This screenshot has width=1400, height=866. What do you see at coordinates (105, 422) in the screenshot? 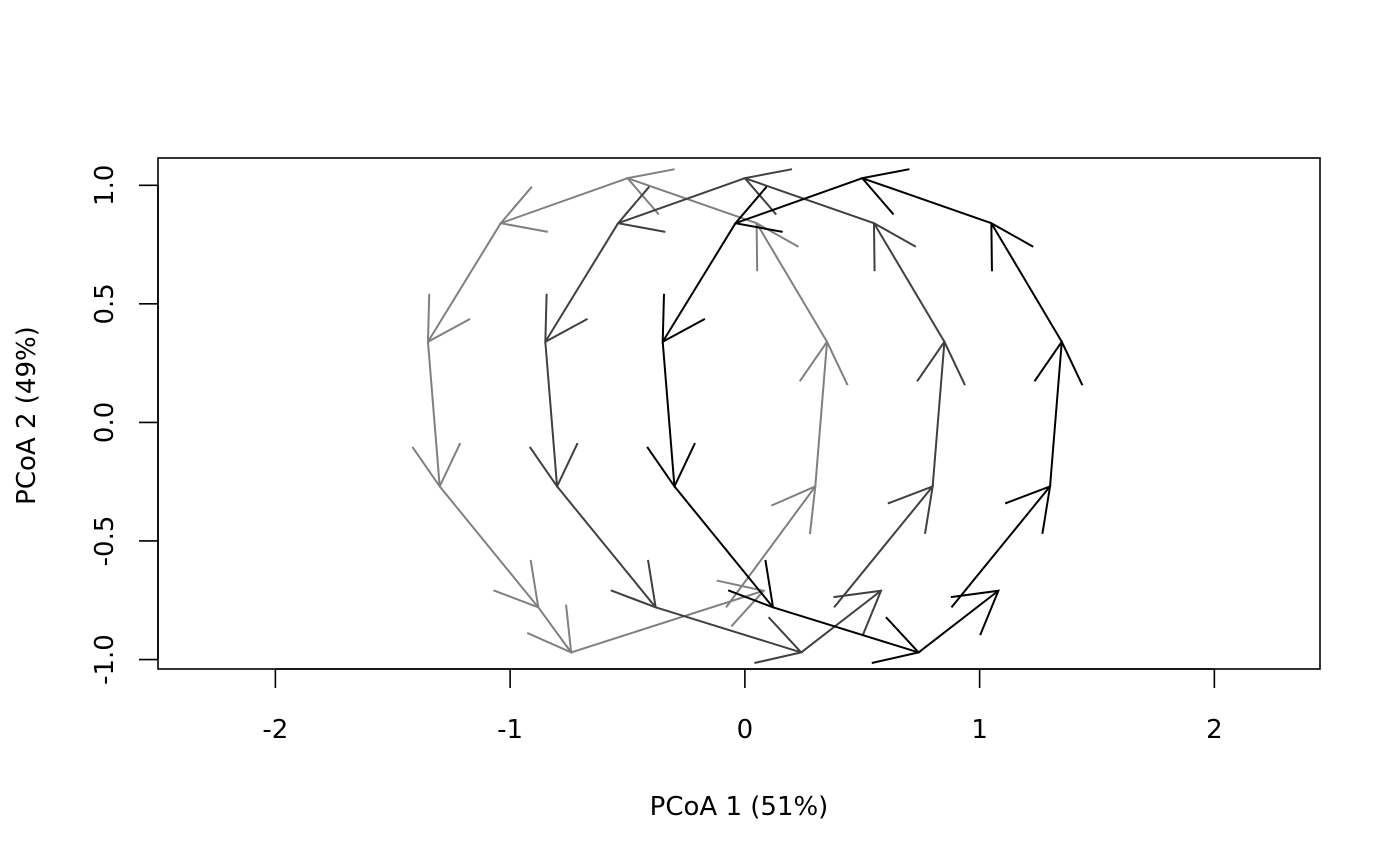
I see `y-tick-label: 0.0` at bounding box center [105, 422].